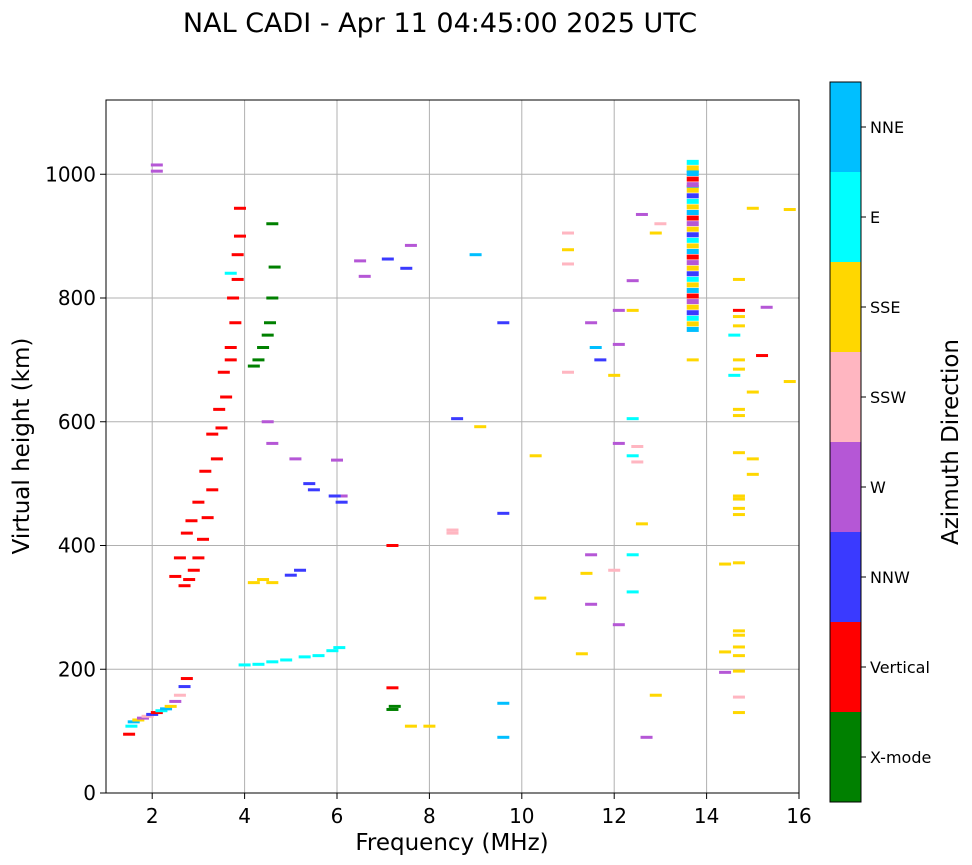 The height and width of the screenshot is (865, 972). What do you see at coordinates (888, 397) in the screenshot?
I see `colorbar-tick-label: SSW` at bounding box center [888, 397].